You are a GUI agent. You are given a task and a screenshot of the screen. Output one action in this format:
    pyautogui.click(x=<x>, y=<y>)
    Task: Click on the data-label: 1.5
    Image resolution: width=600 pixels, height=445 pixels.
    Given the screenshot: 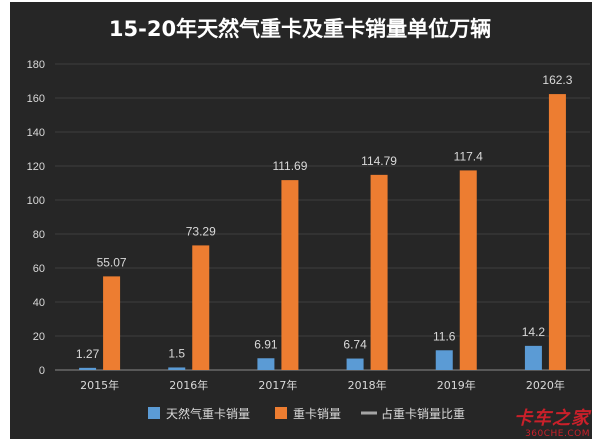 What is the action you would take?
    pyautogui.click(x=176, y=353)
    